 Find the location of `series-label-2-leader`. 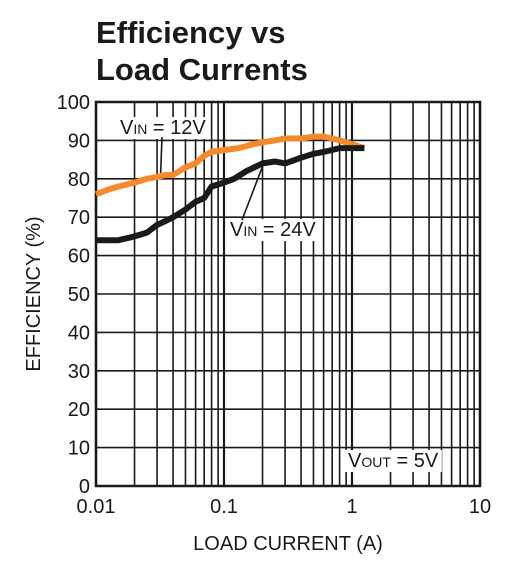

series-label-2-leader is located at coordinates (252, 193).